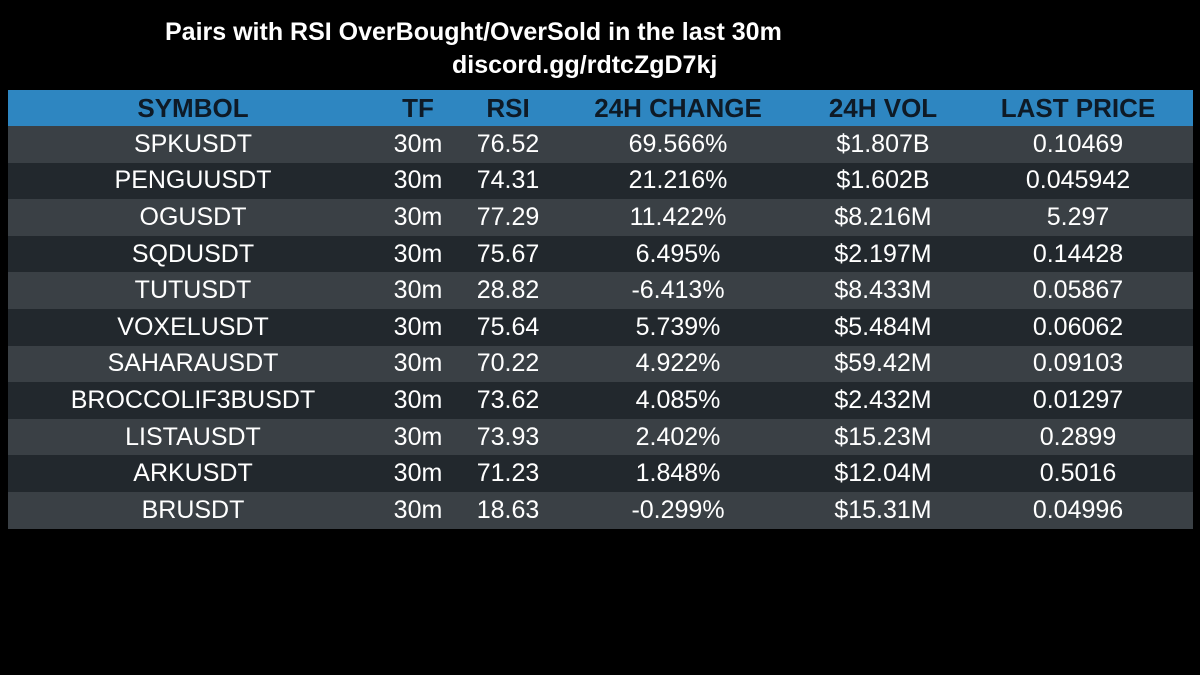 Image resolution: width=1200 pixels, height=675 pixels. Describe the element at coordinates (1078, 143) in the screenshot. I see `price-cell: 0.10469` at that location.